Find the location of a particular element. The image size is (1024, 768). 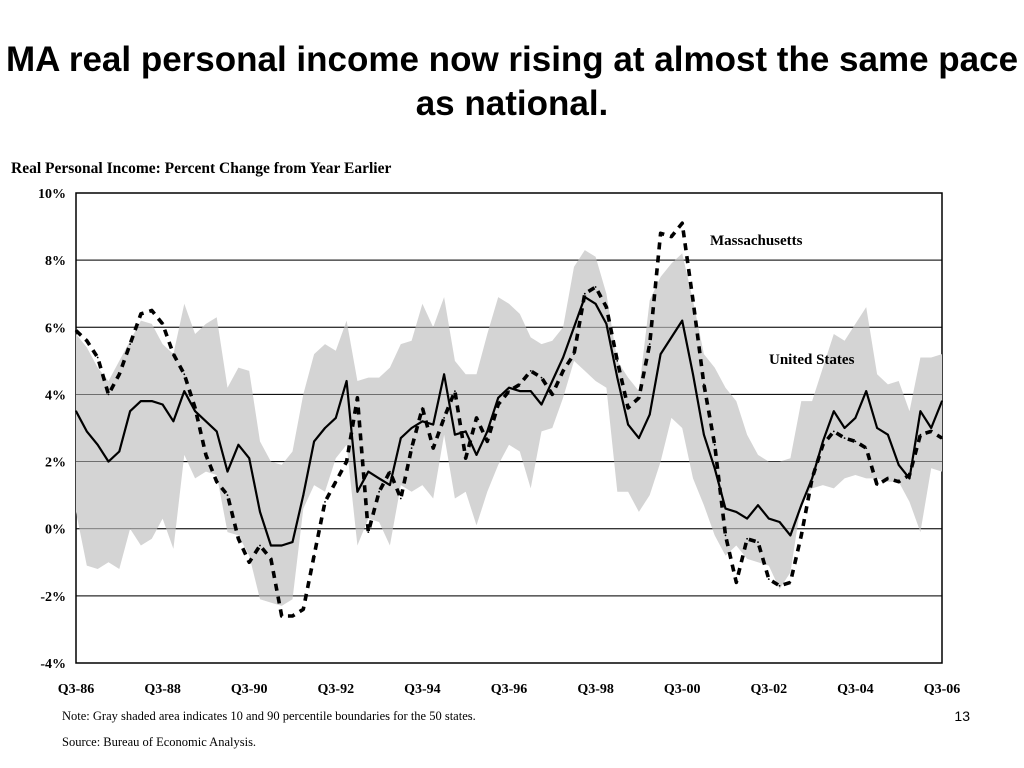

y-tick-label: 4% is located at coordinates (55, 395).